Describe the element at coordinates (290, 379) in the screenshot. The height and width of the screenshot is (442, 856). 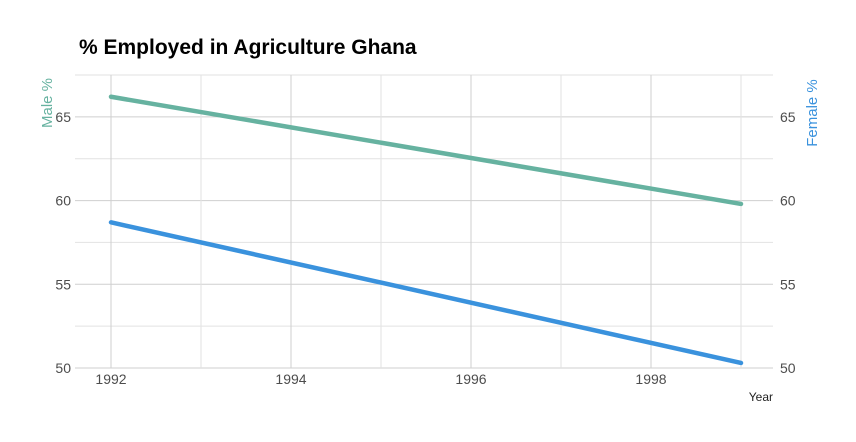
I see `x-tick-label: 1994` at that location.